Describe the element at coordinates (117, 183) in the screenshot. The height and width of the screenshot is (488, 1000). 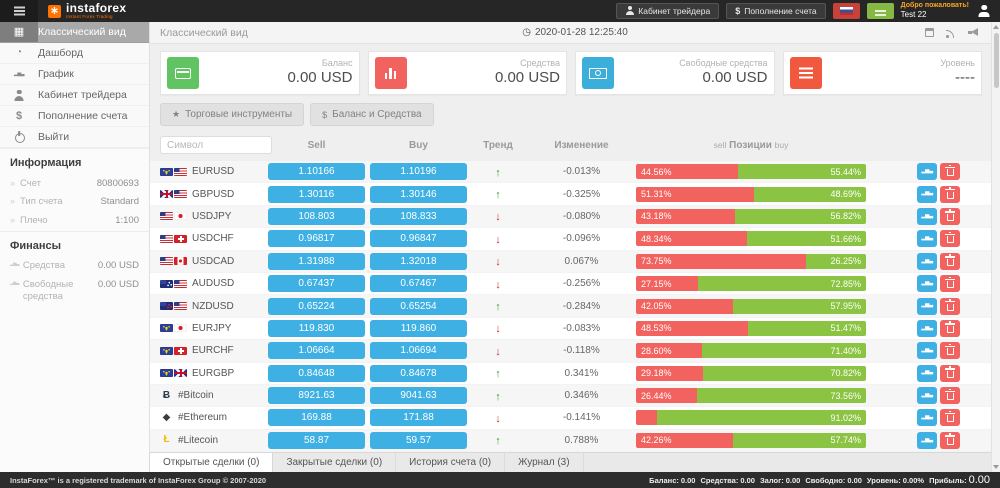
I see `info-value: 80800693` at that location.